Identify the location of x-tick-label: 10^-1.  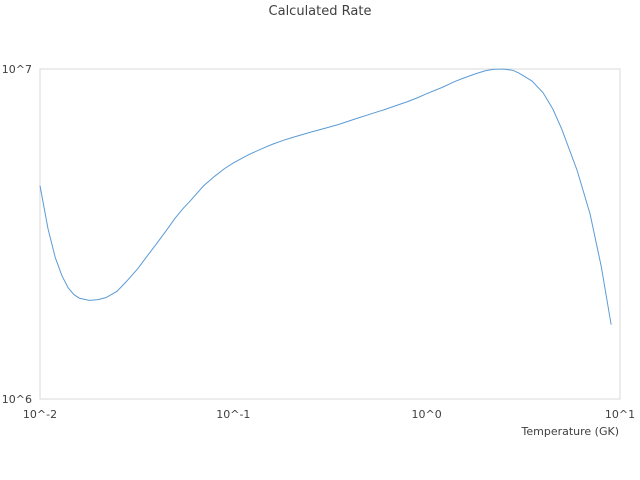
(233, 414).